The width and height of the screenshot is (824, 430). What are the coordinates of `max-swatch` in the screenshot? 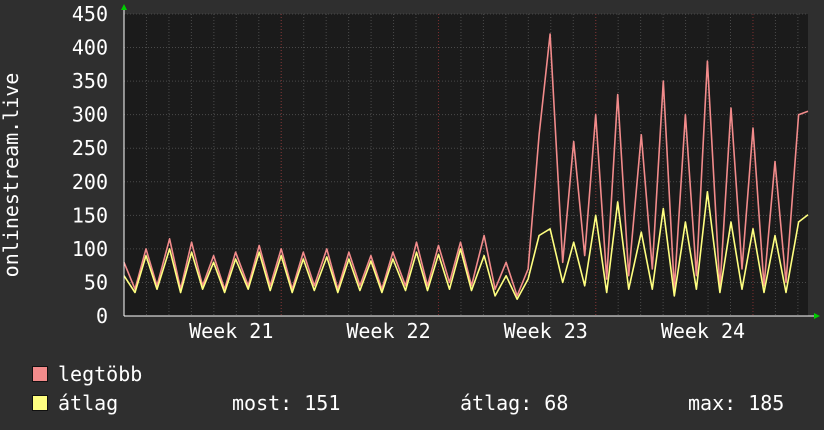 It's located at (40, 374).